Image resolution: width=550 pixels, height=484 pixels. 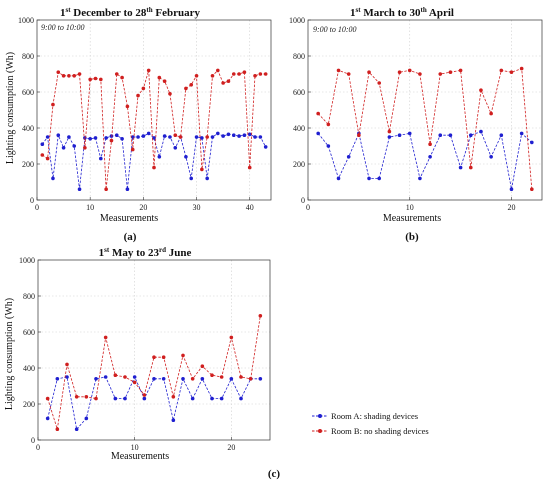 What do you see at coordinates (140, 456) in the screenshot?
I see `x-axis-label: Measurements` at bounding box center [140, 456].